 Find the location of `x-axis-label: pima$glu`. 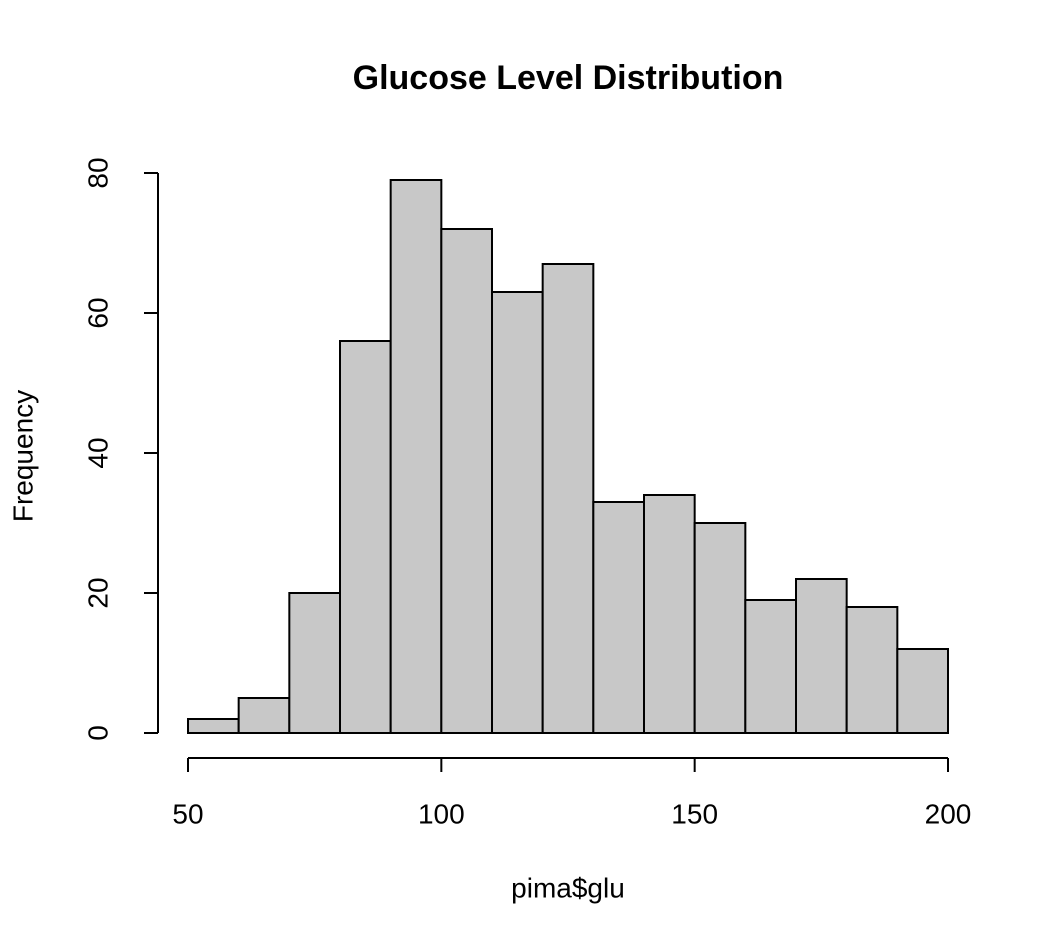

x-axis-label: pima$glu is located at coordinates (568, 887).